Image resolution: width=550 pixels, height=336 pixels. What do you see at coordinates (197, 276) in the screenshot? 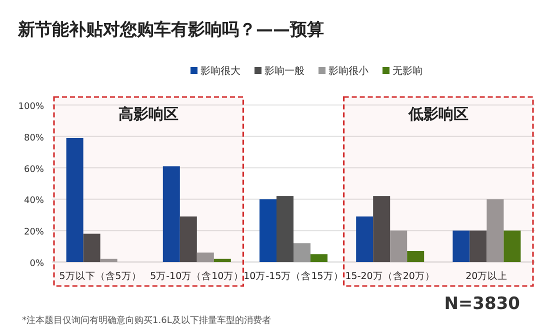
I see `x-tick-label: 5万-10万（含10万）` at bounding box center [197, 276].